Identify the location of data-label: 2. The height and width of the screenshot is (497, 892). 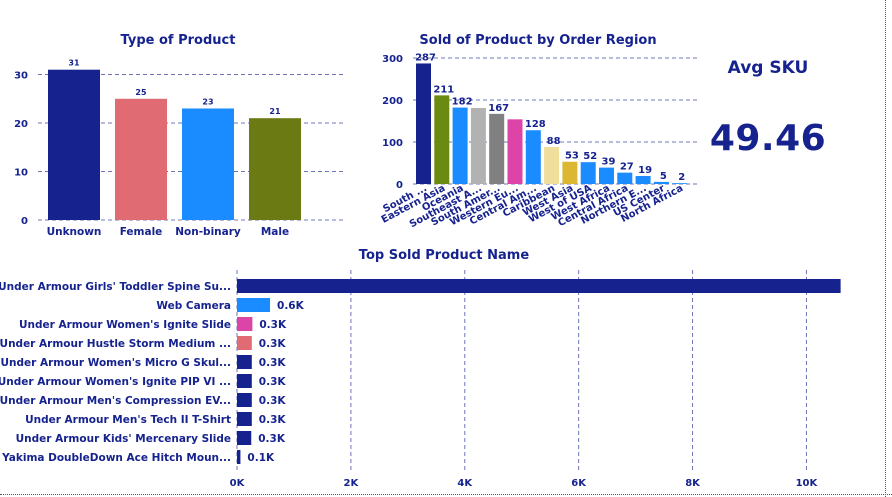
(681, 177).